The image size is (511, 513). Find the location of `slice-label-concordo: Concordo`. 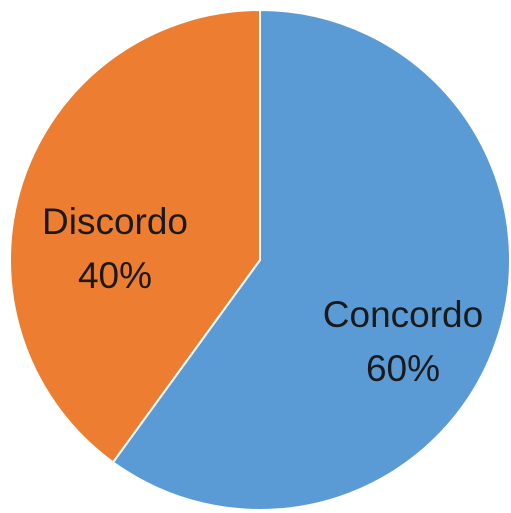

slice-label-concordo: Concordo is located at coordinates (403, 314).